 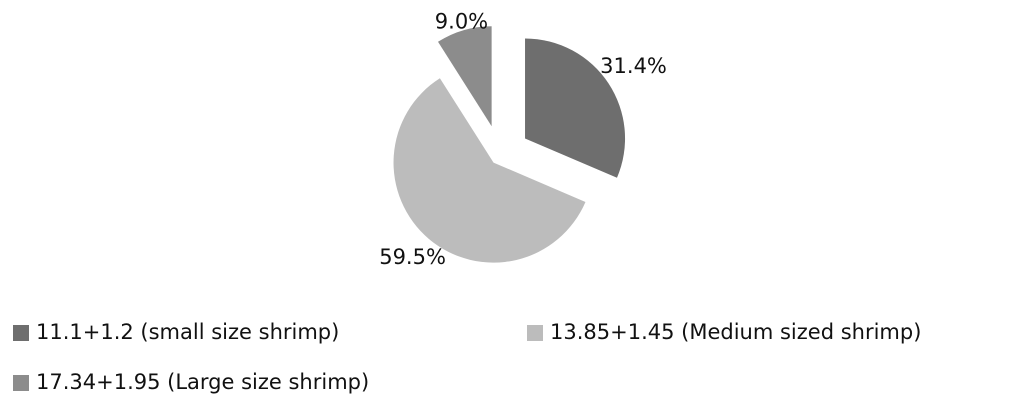 What do you see at coordinates (461, 21) in the screenshot?
I see `data-label: 9.0%` at bounding box center [461, 21].